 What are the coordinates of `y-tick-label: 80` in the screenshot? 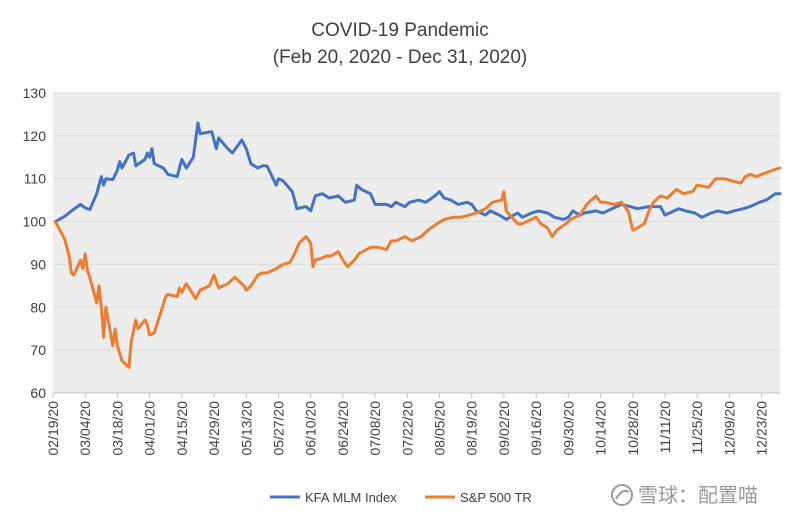 It's located at (38, 307).